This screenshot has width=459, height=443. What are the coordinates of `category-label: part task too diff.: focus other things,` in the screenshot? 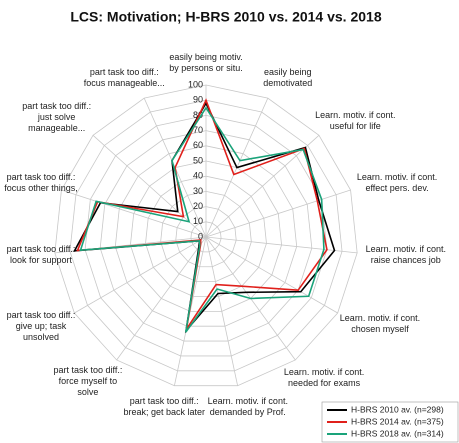 It's located at (41, 183).